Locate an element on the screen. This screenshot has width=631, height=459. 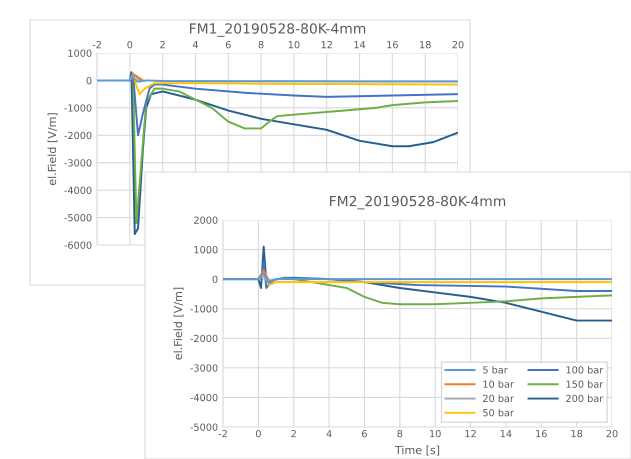
y-tick-label: 2000 is located at coordinates (206, 220).